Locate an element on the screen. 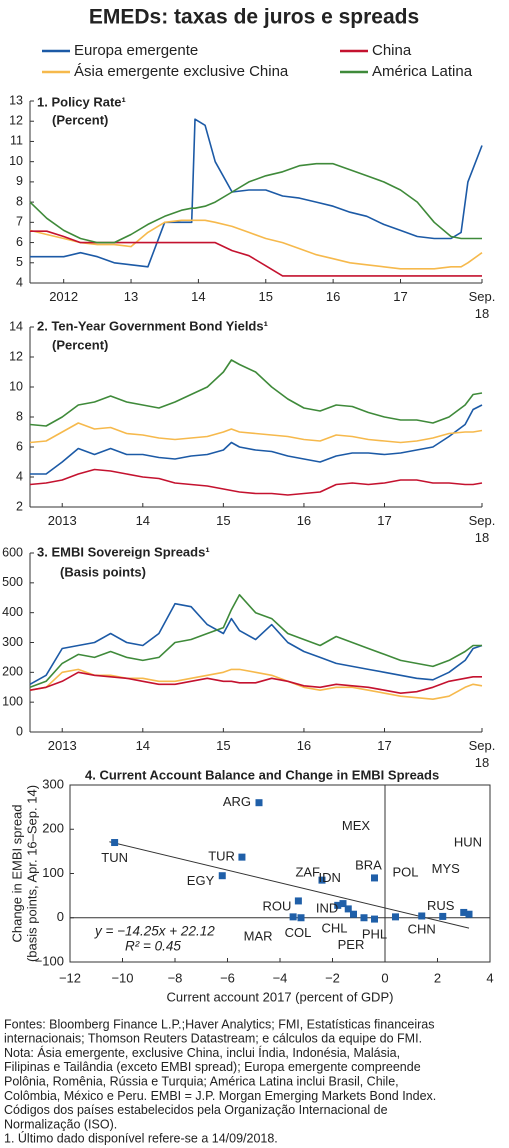 The height and width of the screenshot is (1148, 509). point-label: ROU is located at coordinates (276, 905).